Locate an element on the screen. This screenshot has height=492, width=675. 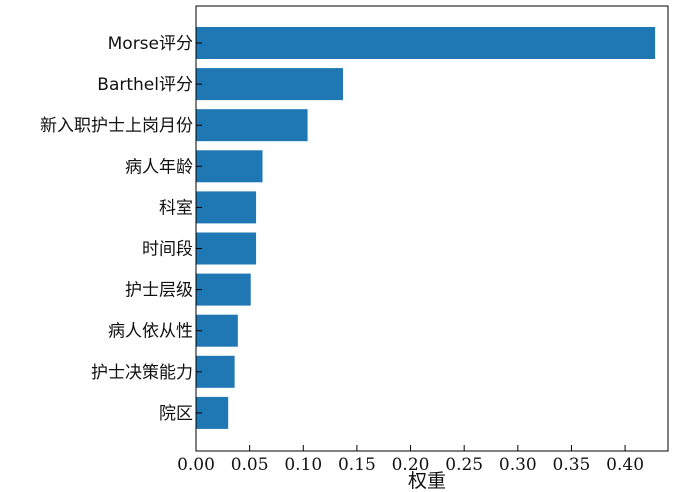
y-tick-label: 新入职护士上岗月份 is located at coordinates (116, 126).